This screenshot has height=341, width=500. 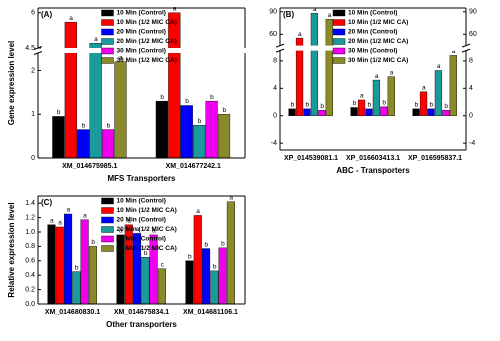 What do you see at coordinates (273, 34) in the screenshot?
I see `y-tick-label: 60` at bounding box center [273, 34].